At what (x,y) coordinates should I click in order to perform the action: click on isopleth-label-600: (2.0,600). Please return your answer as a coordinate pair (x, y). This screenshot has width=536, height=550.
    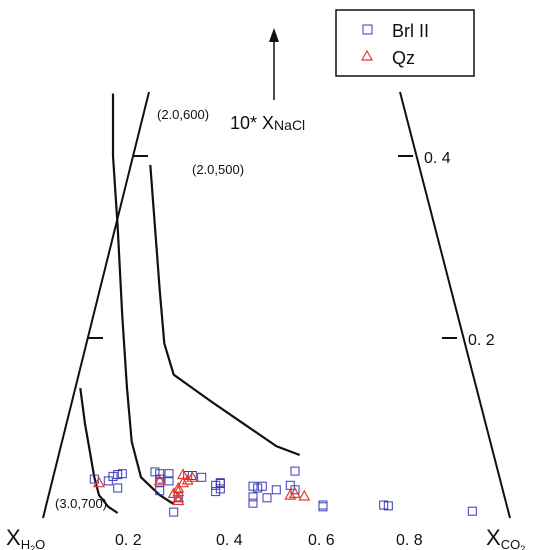
    Looking at the image, I should click on (183, 114).